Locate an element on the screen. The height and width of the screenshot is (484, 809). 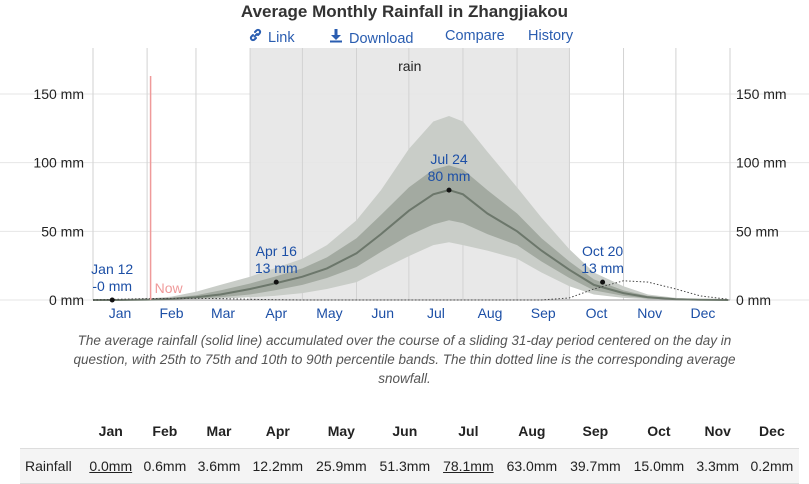
annotation-value-2: 80 mm is located at coordinates (449, 176).